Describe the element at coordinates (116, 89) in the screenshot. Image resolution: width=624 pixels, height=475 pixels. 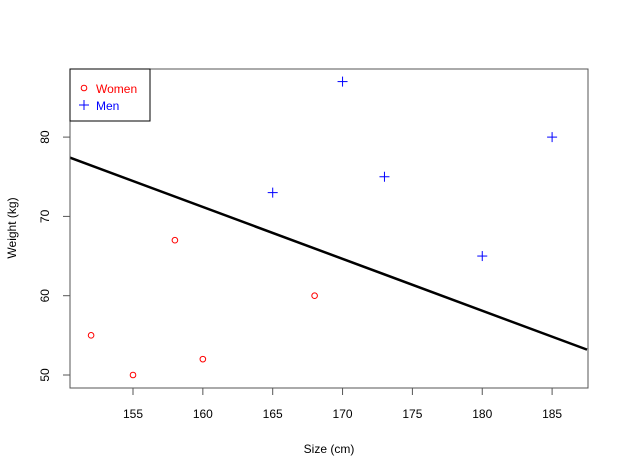
I see `legend-label-women: Women` at that location.